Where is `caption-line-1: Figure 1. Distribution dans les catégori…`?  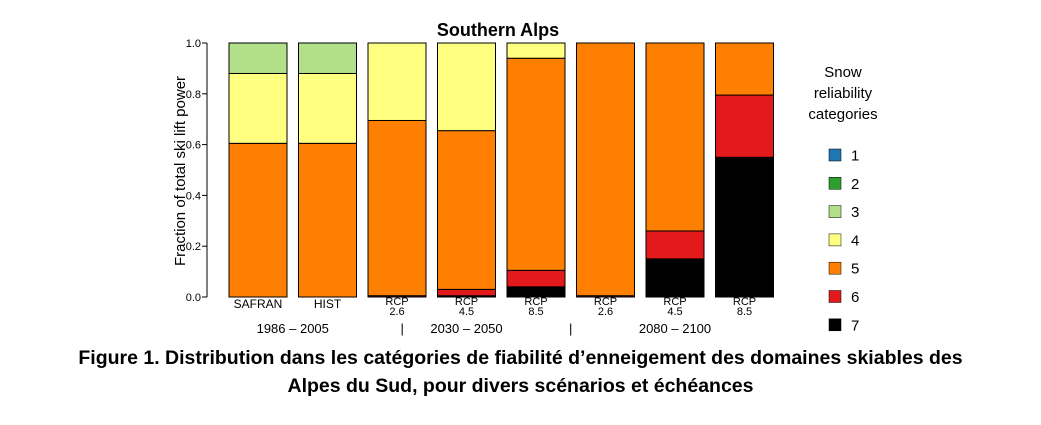 caption-line-1: Figure 1. Distribution dans les catégori… is located at coordinates (520, 358).